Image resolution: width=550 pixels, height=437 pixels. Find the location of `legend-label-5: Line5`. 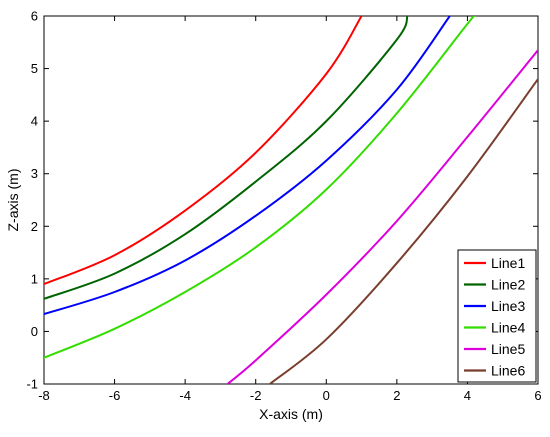

legend-label-5: Line5 is located at coordinates (508, 349).